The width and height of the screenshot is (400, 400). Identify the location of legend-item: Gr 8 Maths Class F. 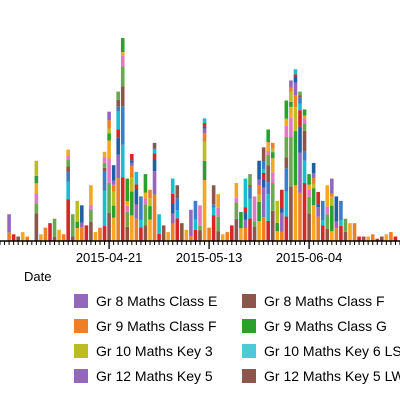
(313, 301).